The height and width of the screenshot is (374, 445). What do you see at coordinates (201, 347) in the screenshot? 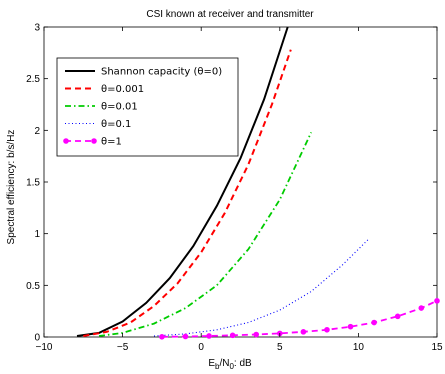
I see `x-tick-label-2: 0` at bounding box center [201, 347].